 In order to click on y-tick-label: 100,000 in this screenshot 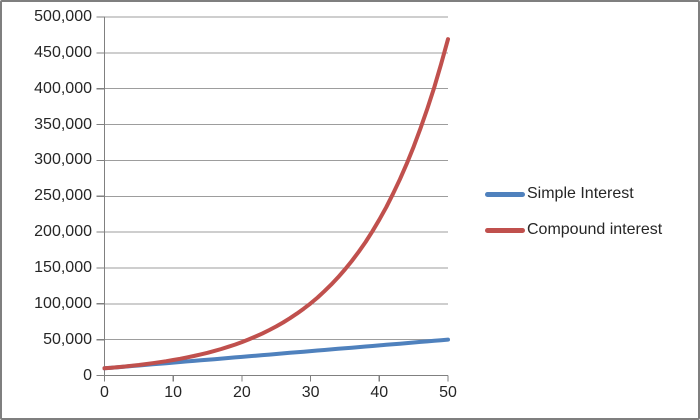, I will do `click(63, 303)`.